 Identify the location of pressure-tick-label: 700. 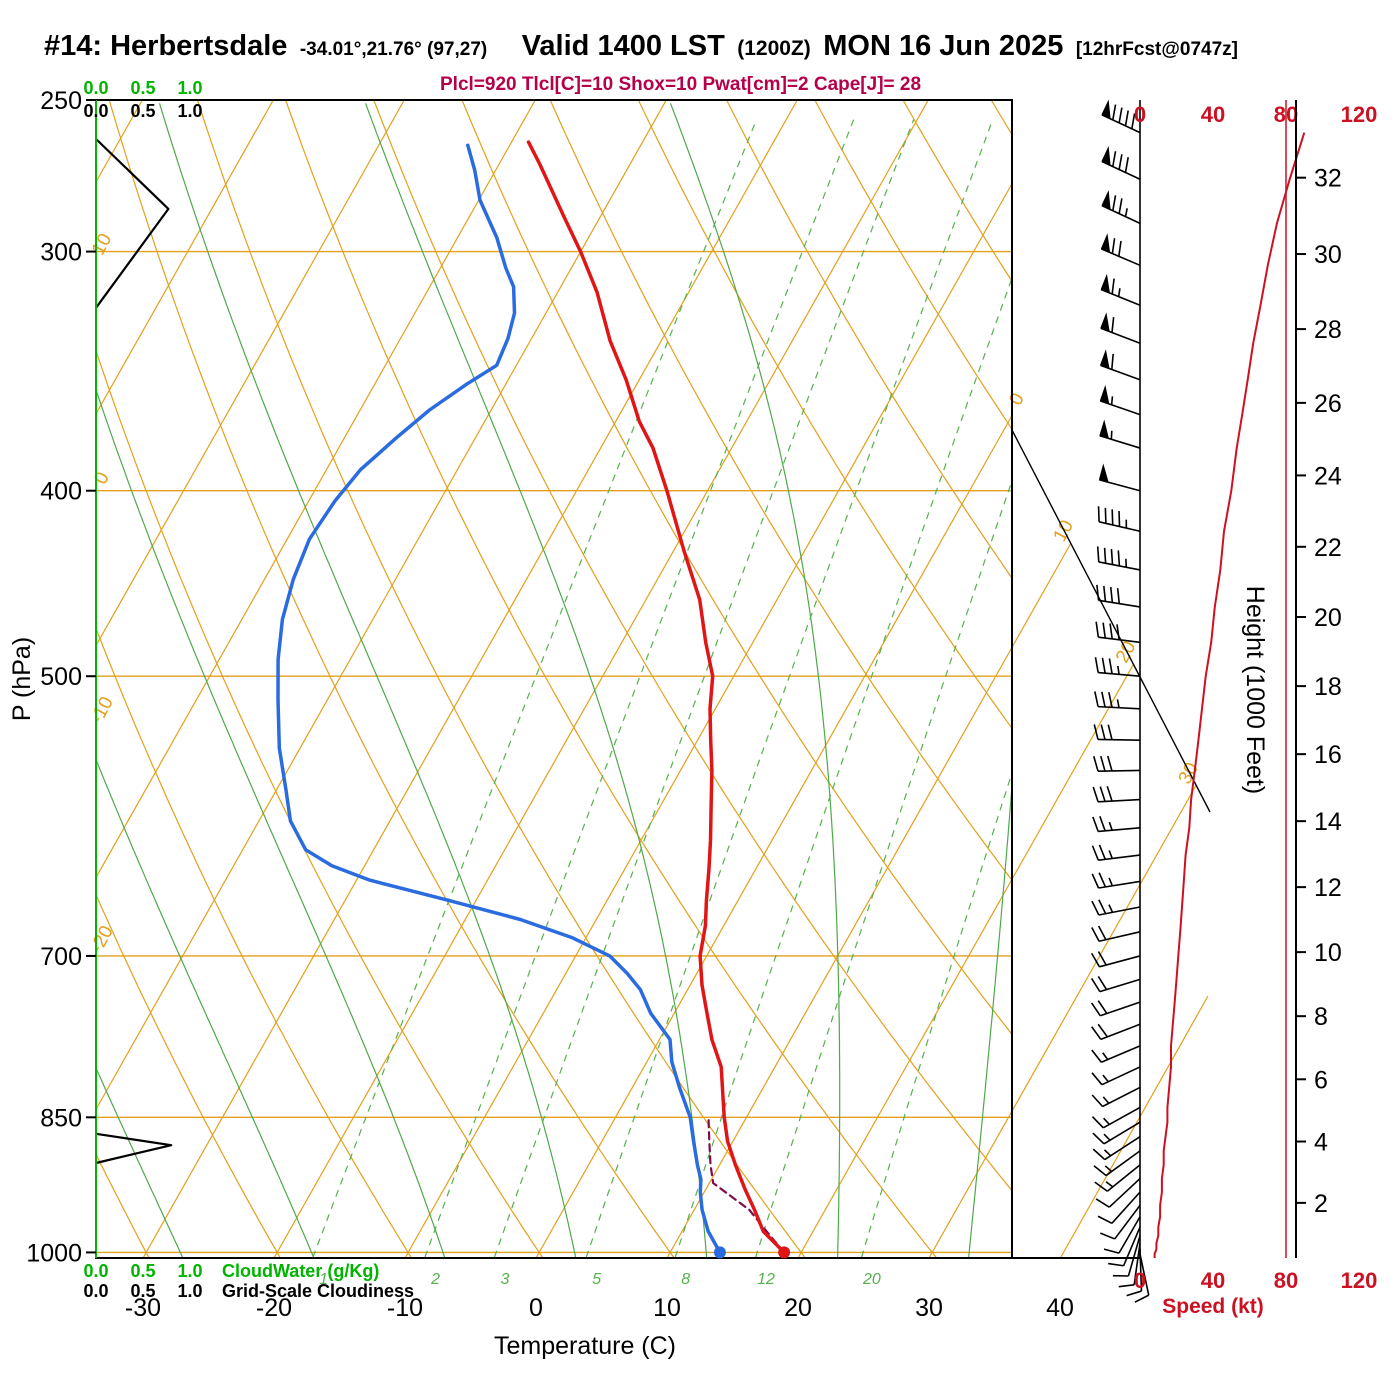
(61, 957).